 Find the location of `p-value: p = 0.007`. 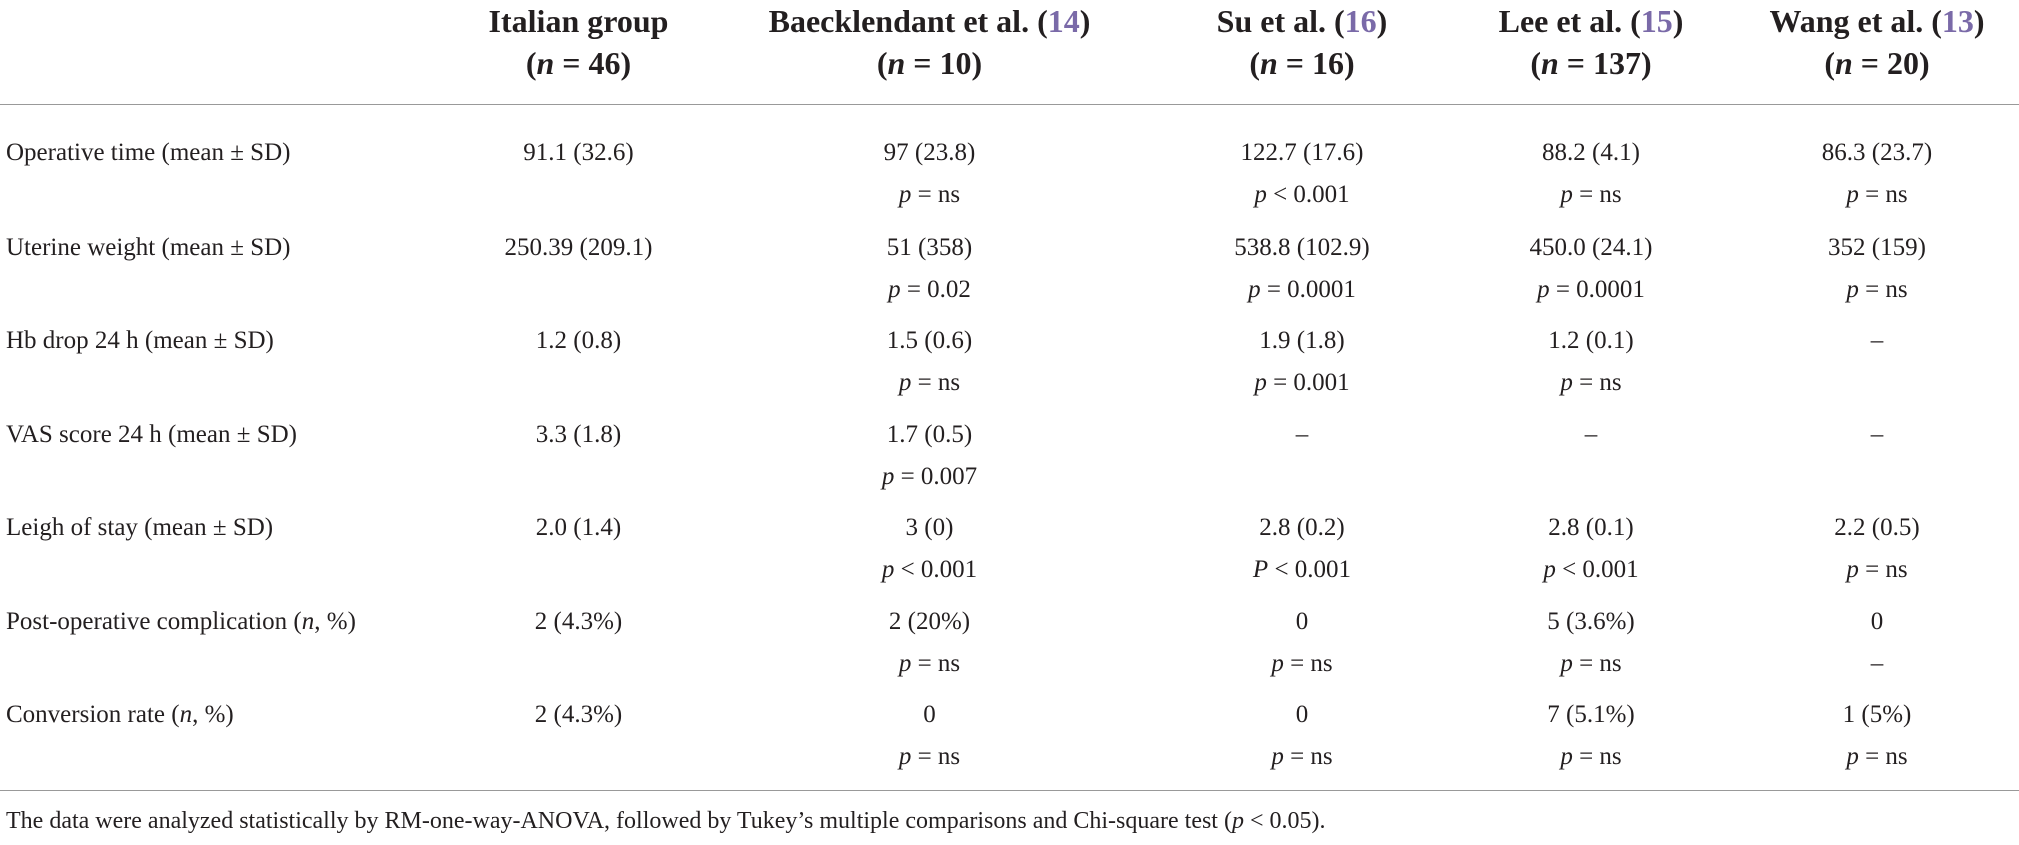

p-value: p = 0.007 is located at coordinates (929, 477).